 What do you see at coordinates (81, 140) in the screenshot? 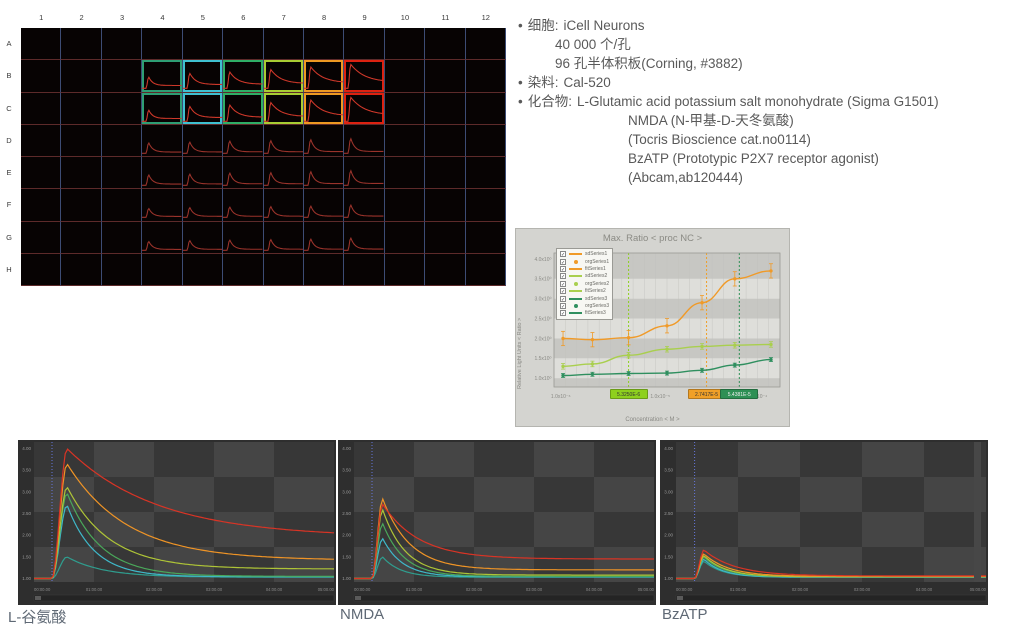
I see `plate-well-D2` at bounding box center [81, 140].